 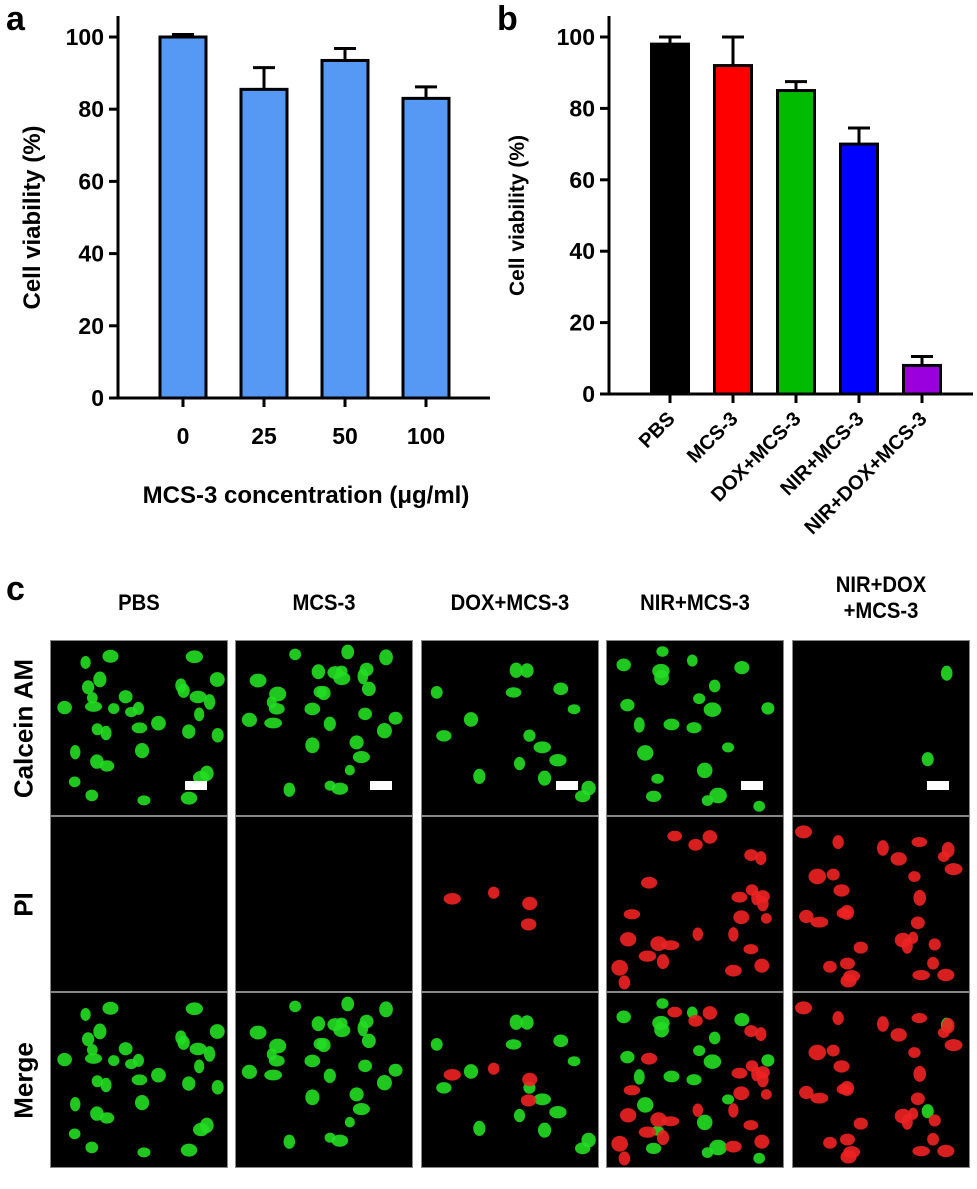 I want to click on column-header-line: NIR+DOX, so click(x=881, y=584).